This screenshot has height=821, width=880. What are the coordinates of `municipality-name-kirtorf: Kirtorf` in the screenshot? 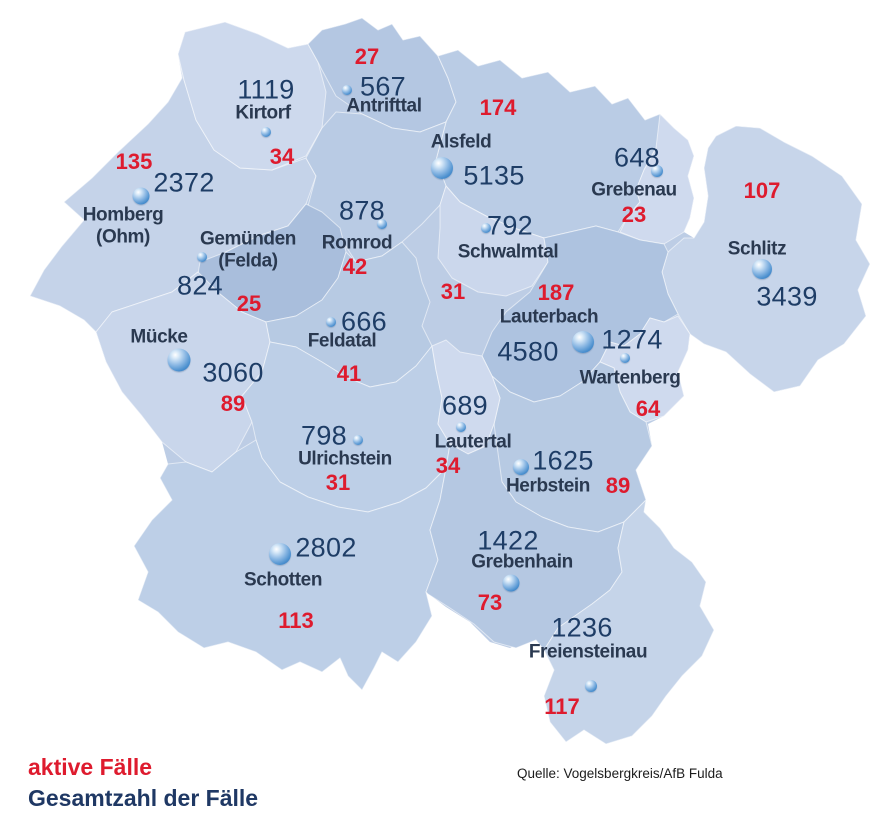 It's located at (263, 113).